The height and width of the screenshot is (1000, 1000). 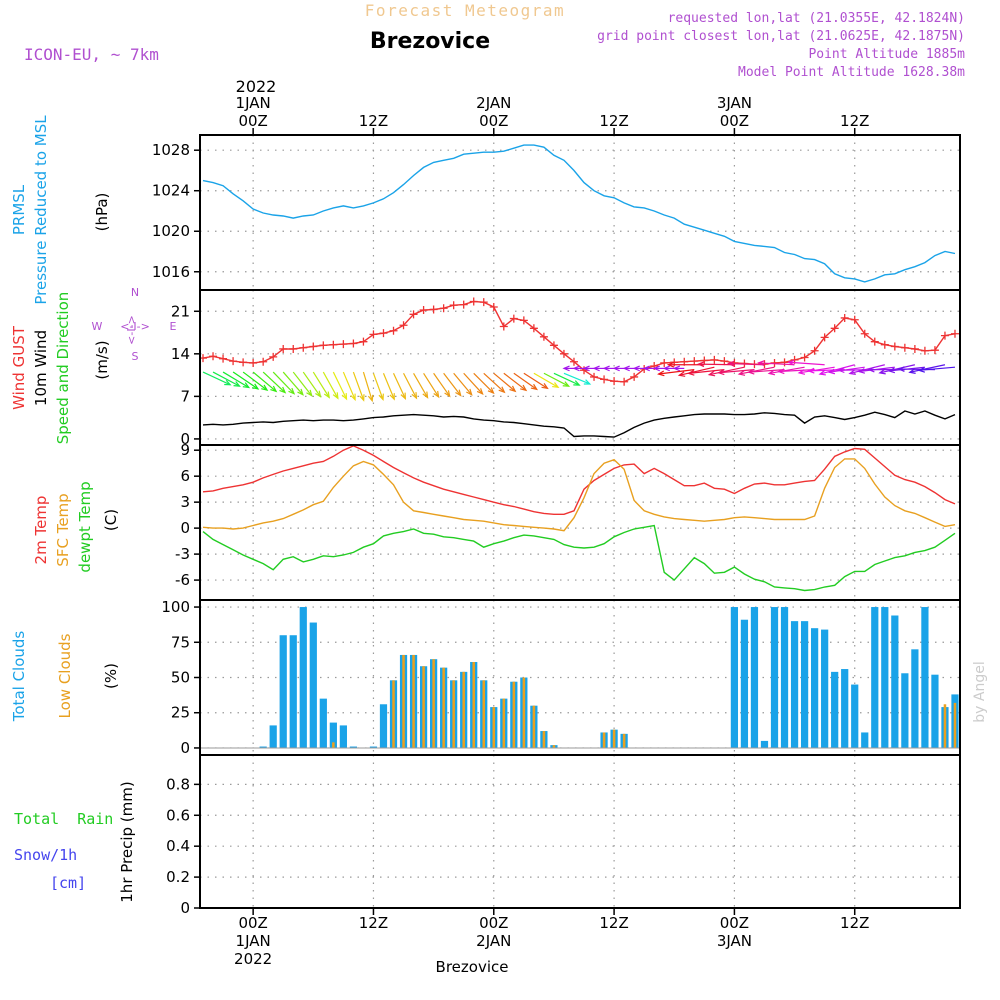 What do you see at coordinates (253, 959) in the screenshot?
I see `time-label-bottom: 2022` at bounding box center [253, 959].